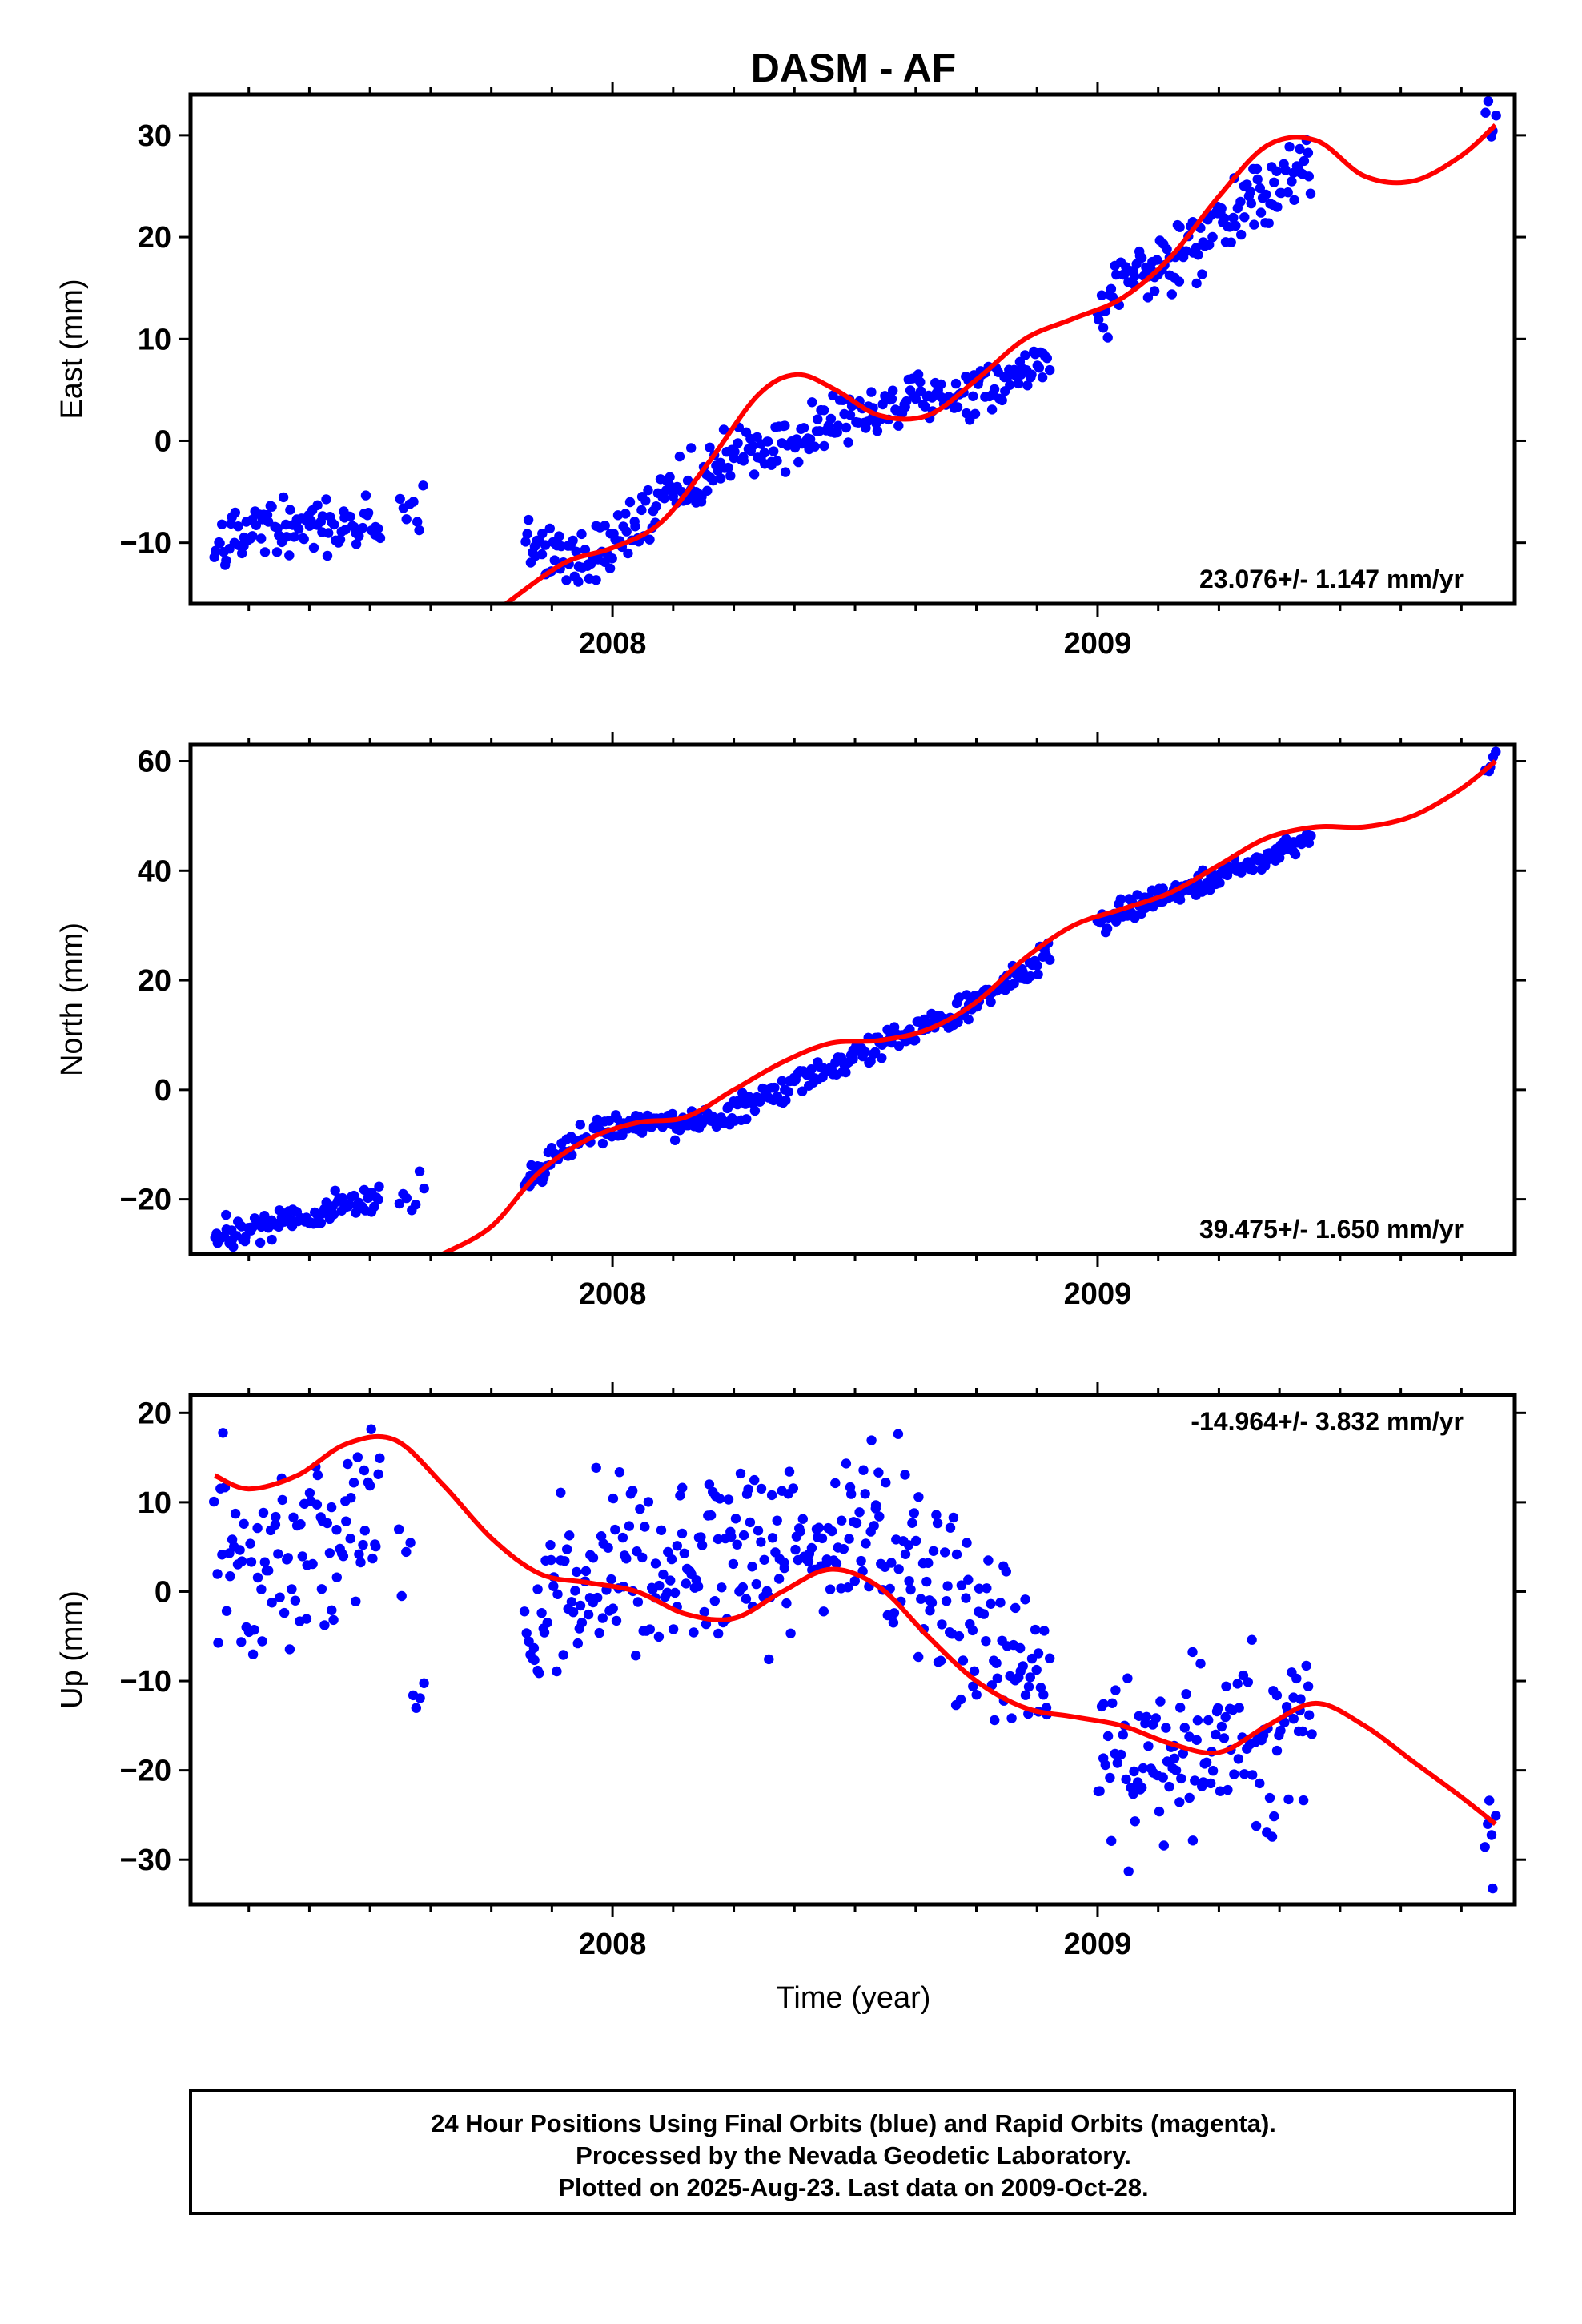 Image resolution: width=1582 pixels, height=2324 pixels. What do you see at coordinates (72, 1000) in the screenshot?
I see `y-axis-label: North (mm)` at bounding box center [72, 1000].